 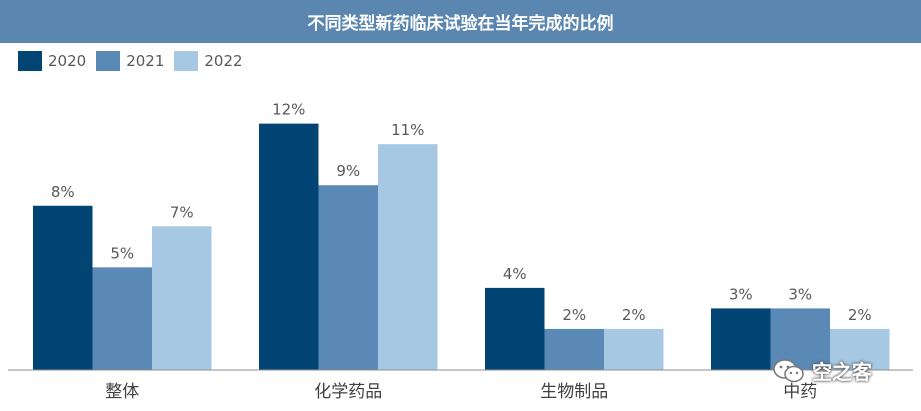 I want to click on data-label-2021-1: 9%, so click(x=348, y=171).